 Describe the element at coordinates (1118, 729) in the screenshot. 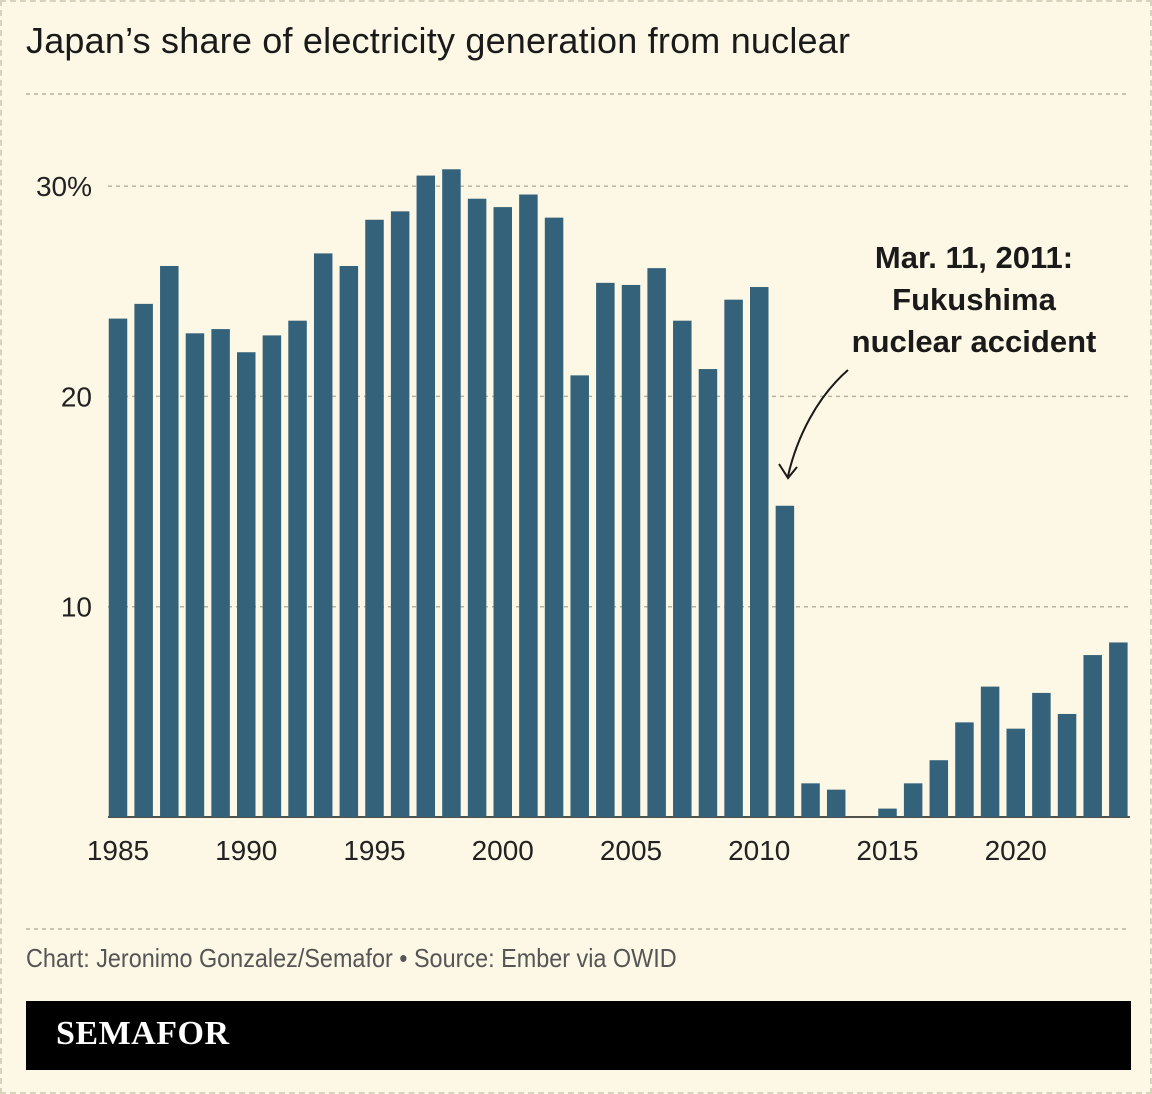

I see `bar-2024` at that location.